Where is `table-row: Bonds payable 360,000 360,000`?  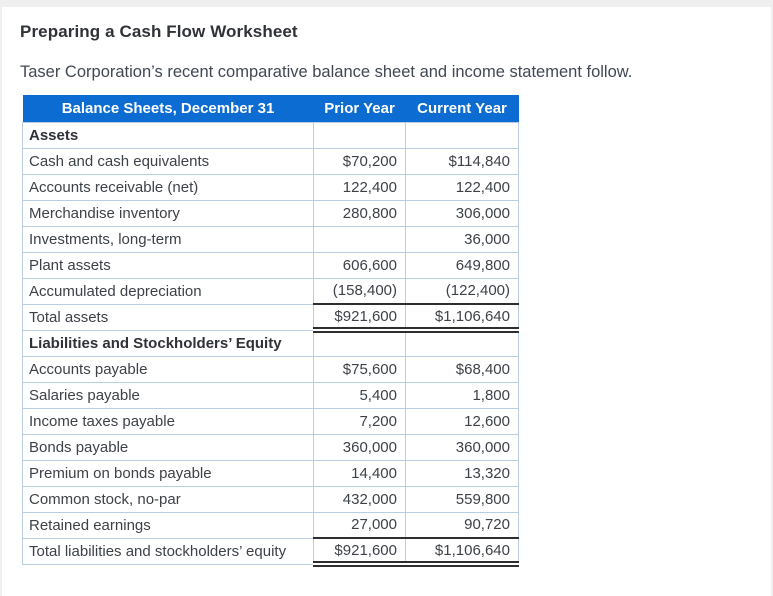
table-row: Bonds payable 360,000 360,000 is located at coordinates (270, 447).